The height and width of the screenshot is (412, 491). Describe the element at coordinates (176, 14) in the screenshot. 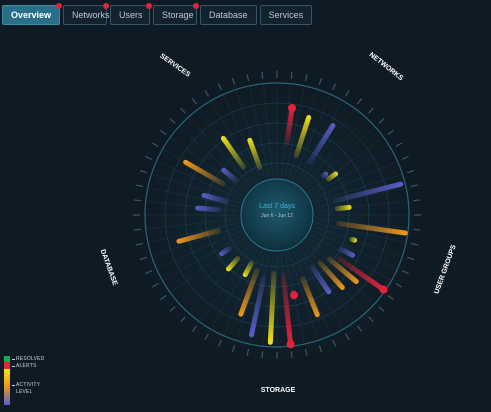

I see `tab-storage: Storage` at that location.